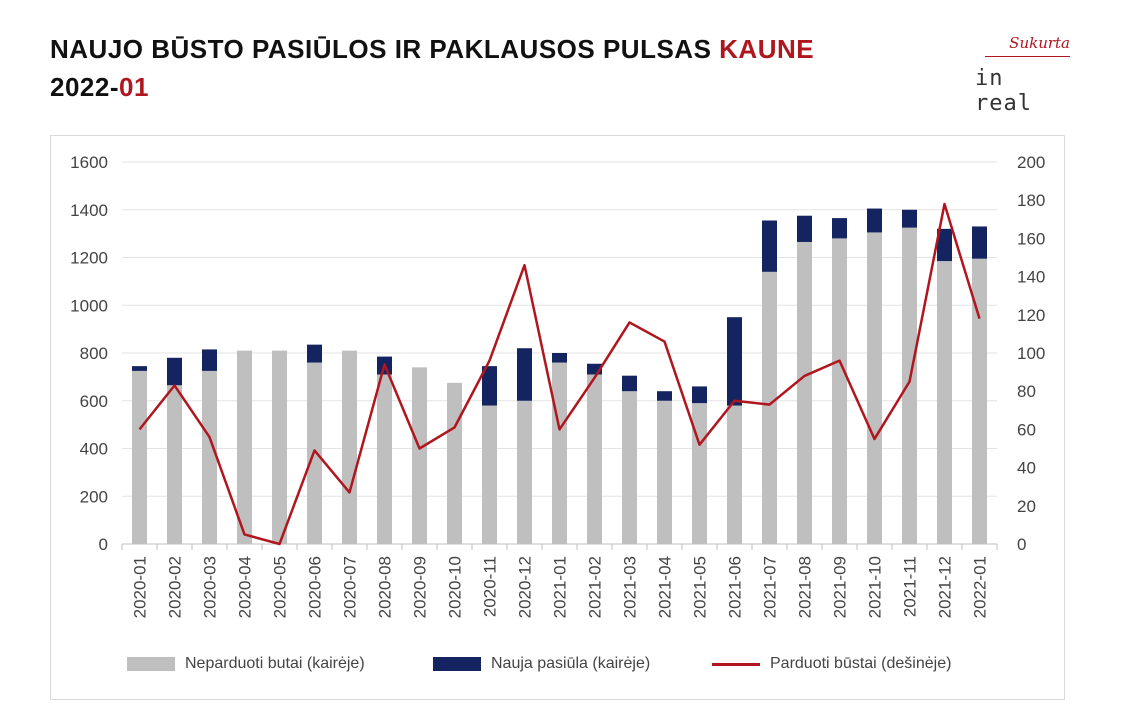  What do you see at coordinates (275, 663) in the screenshot?
I see `legend-label-unsold: Neparduoti butai (kairėje)` at bounding box center [275, 663].